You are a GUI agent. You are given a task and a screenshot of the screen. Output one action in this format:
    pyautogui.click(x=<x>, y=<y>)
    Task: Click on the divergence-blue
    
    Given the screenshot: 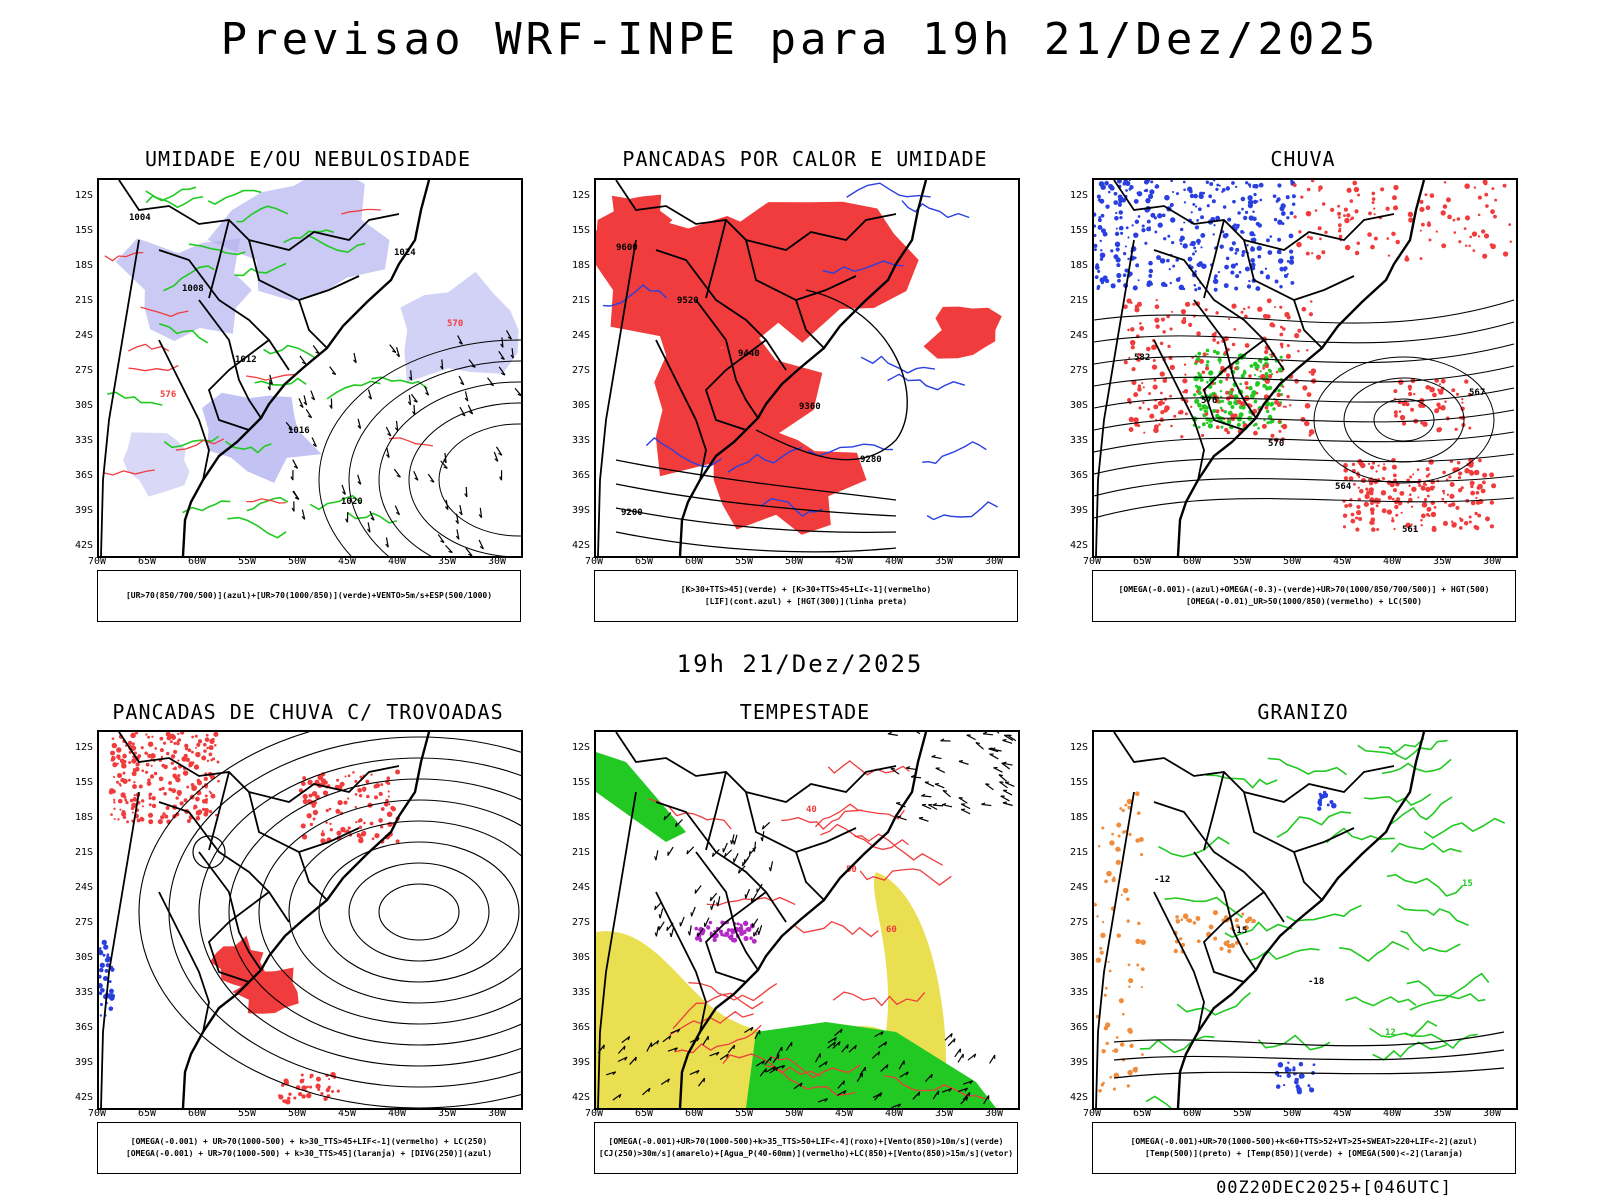 What is the action you would take?
    pyautogui.click(x=100, y=948)
    